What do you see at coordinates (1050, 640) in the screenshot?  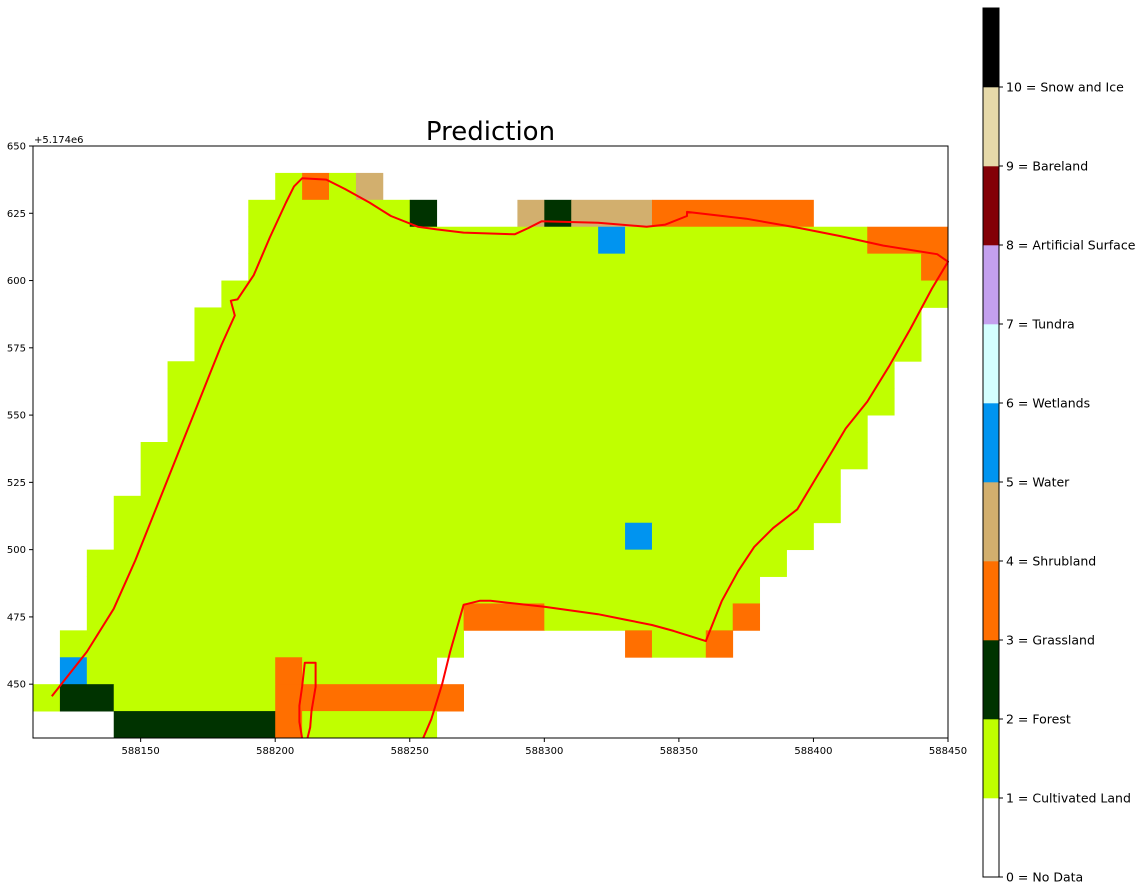 I see `colorbar-tick-label: 3 = Grassland` at bounding box center [1050, 640].